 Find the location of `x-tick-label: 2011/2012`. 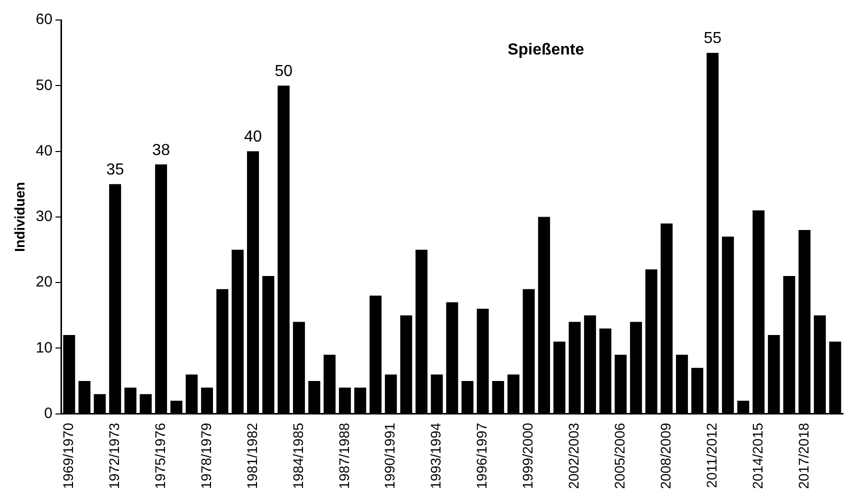

x-tick-label: 2011/2012 is located at coordinates (711, 455).